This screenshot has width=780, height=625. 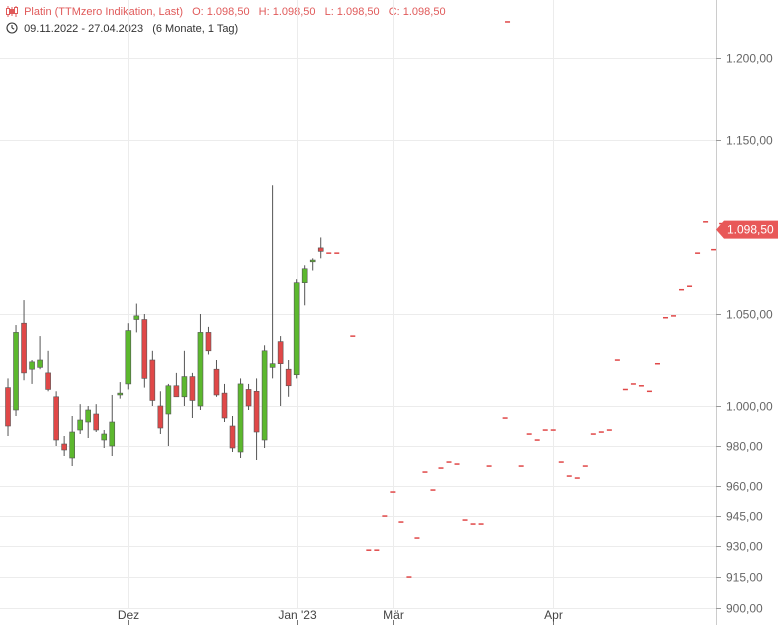 What do you see at coordinates (749, 315) in the screenshot?
I see `y-tick-label: 1.050,00` at bounding box center [749, 315].